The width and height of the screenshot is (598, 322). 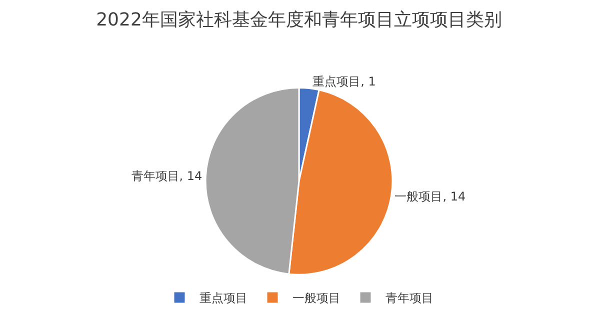 I want to click on data-label: 青年项目, 14, so click(x=166, y=176).